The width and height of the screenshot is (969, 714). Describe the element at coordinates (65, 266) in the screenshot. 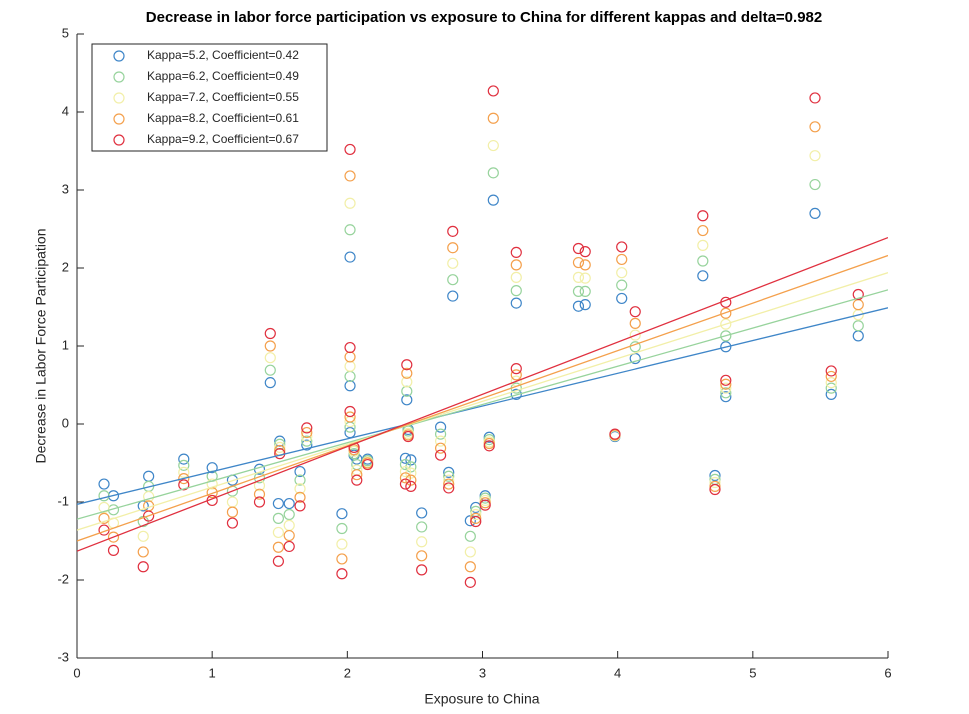

I see `y-tick-label: 2` at that location.